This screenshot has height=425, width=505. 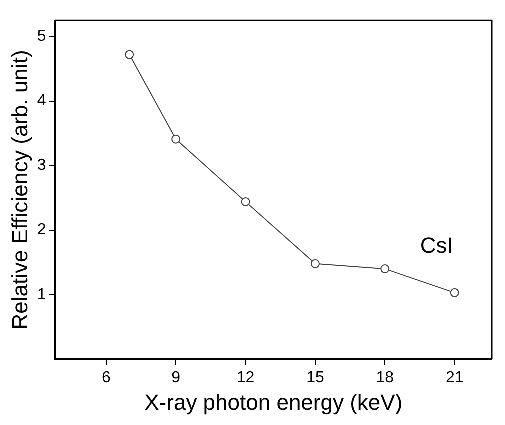 I want to click on x-tick-label: 6, so click(x=106, y=377).